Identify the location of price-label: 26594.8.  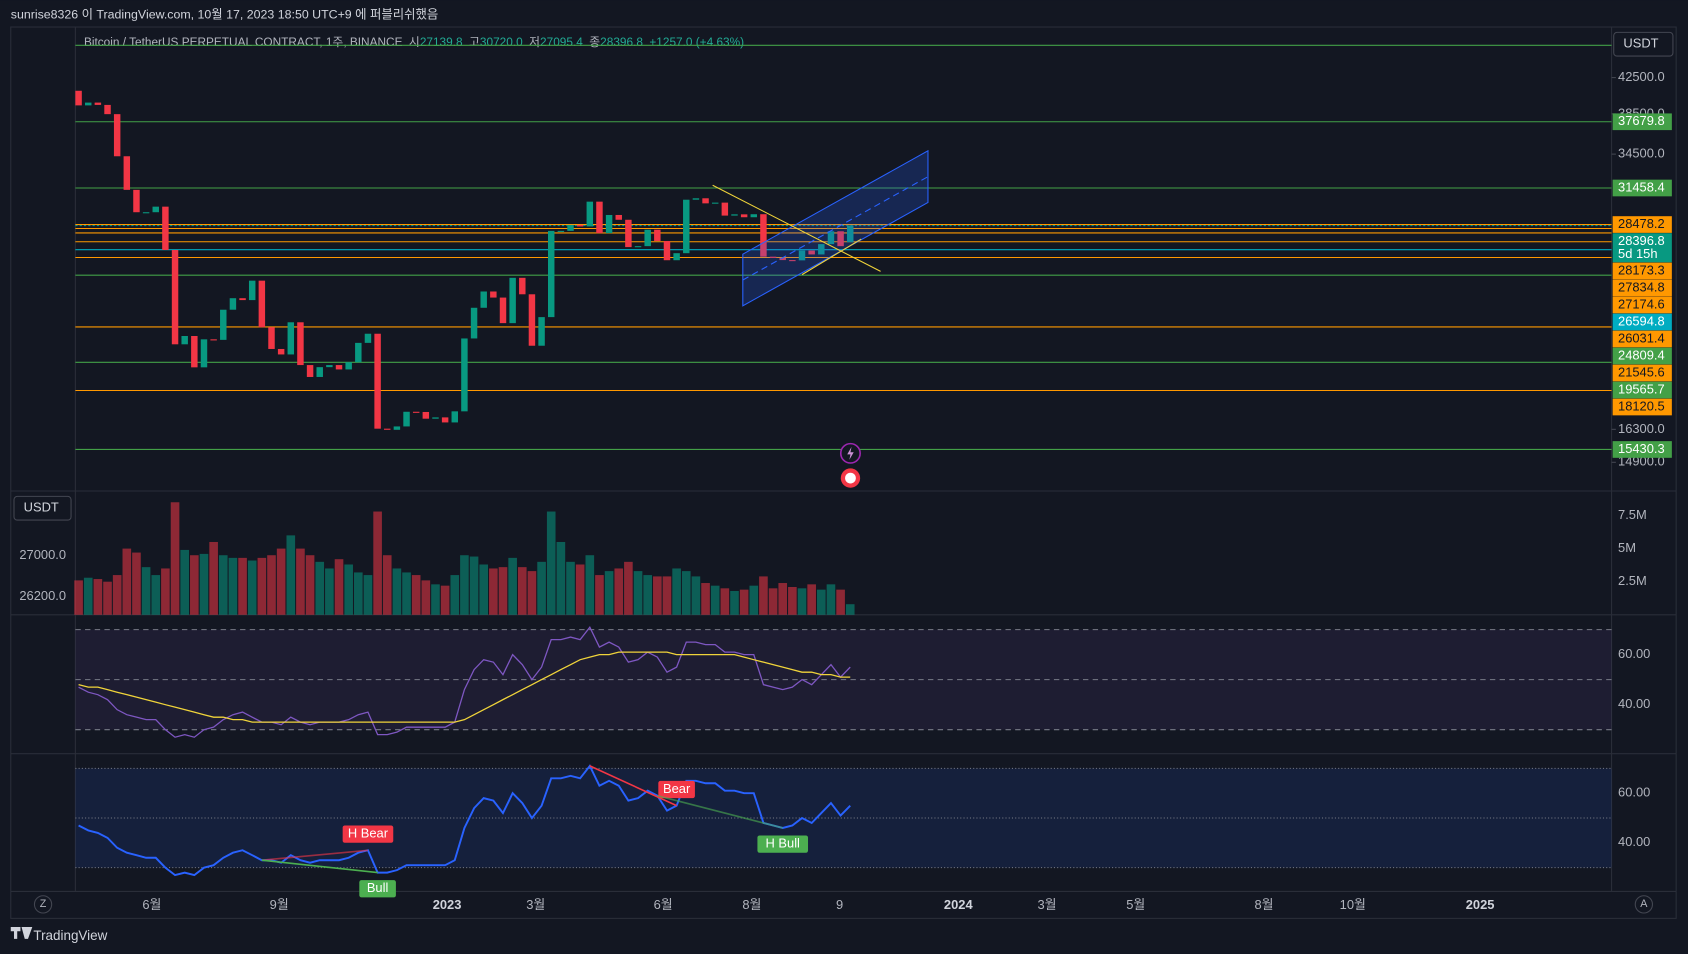
(1641, 320).